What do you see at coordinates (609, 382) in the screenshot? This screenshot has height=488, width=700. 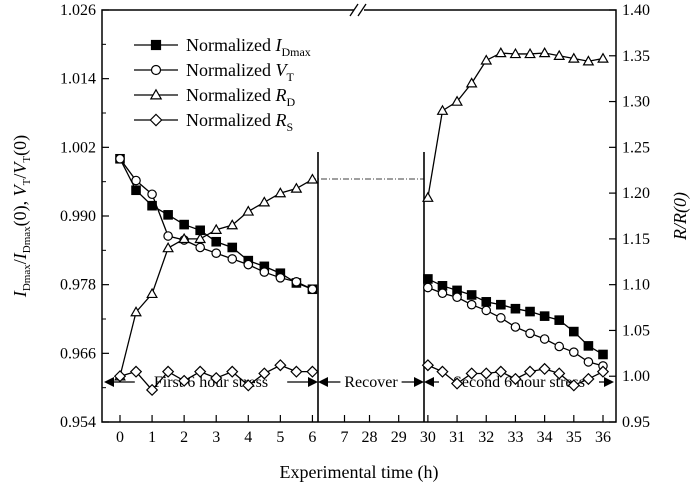 I see `region-arrowhead-right` at bounding box center [609, 382].